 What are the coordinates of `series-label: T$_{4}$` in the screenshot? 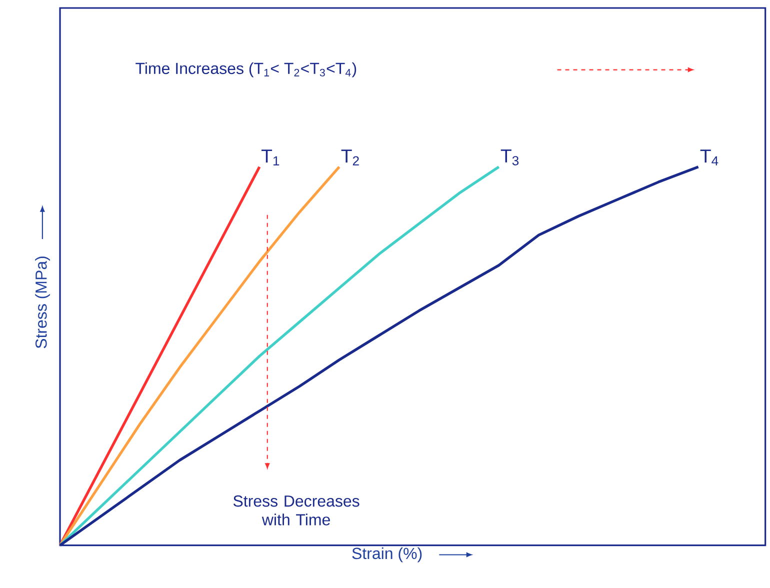 It's located at (709, 158).